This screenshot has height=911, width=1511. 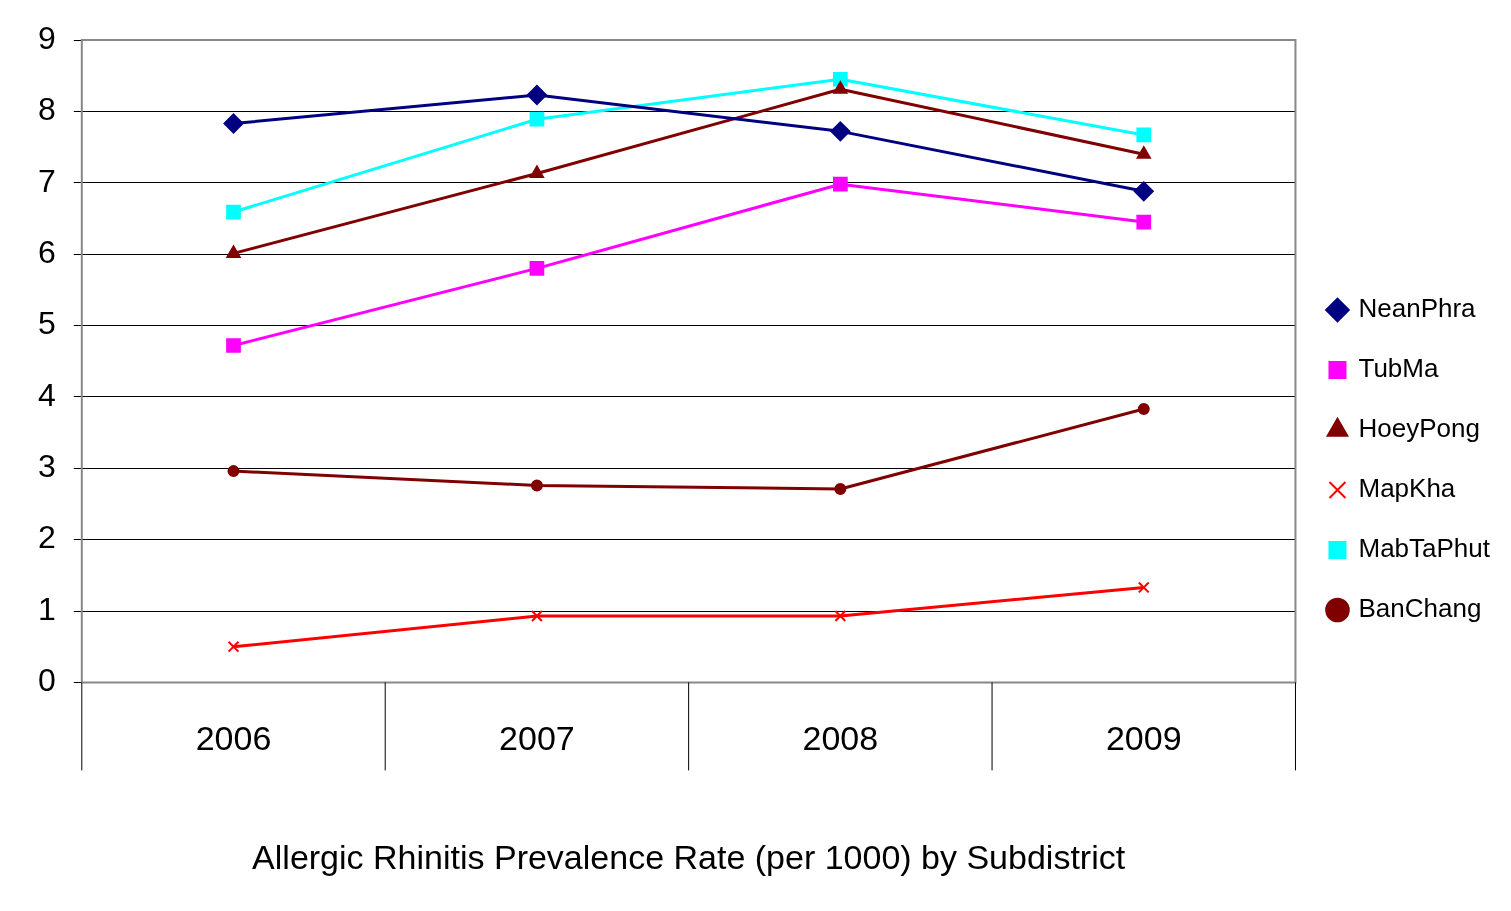 I want to click on y-tick-label: 7, so click(x=47, y=180).